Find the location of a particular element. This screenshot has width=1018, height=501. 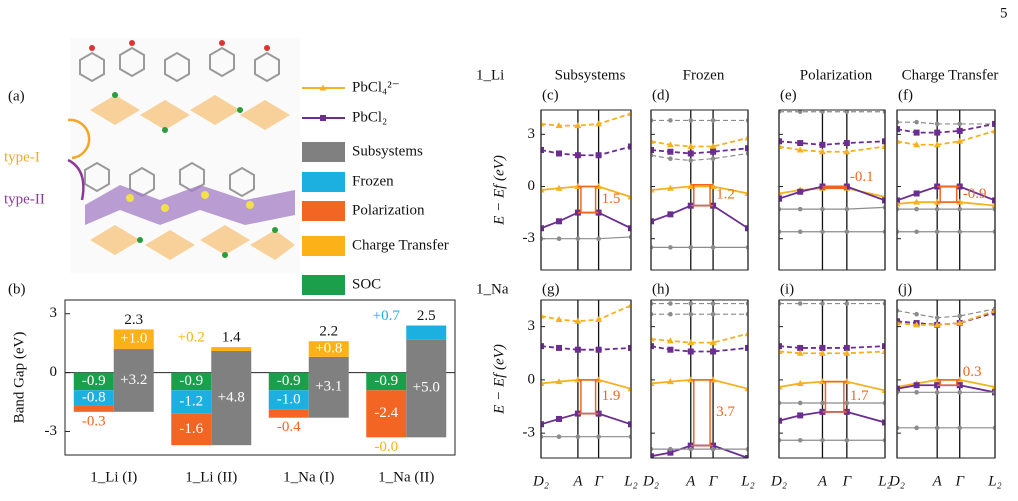

y-axis-label: E − Ef (eV) is located at coordinates (499, 379).